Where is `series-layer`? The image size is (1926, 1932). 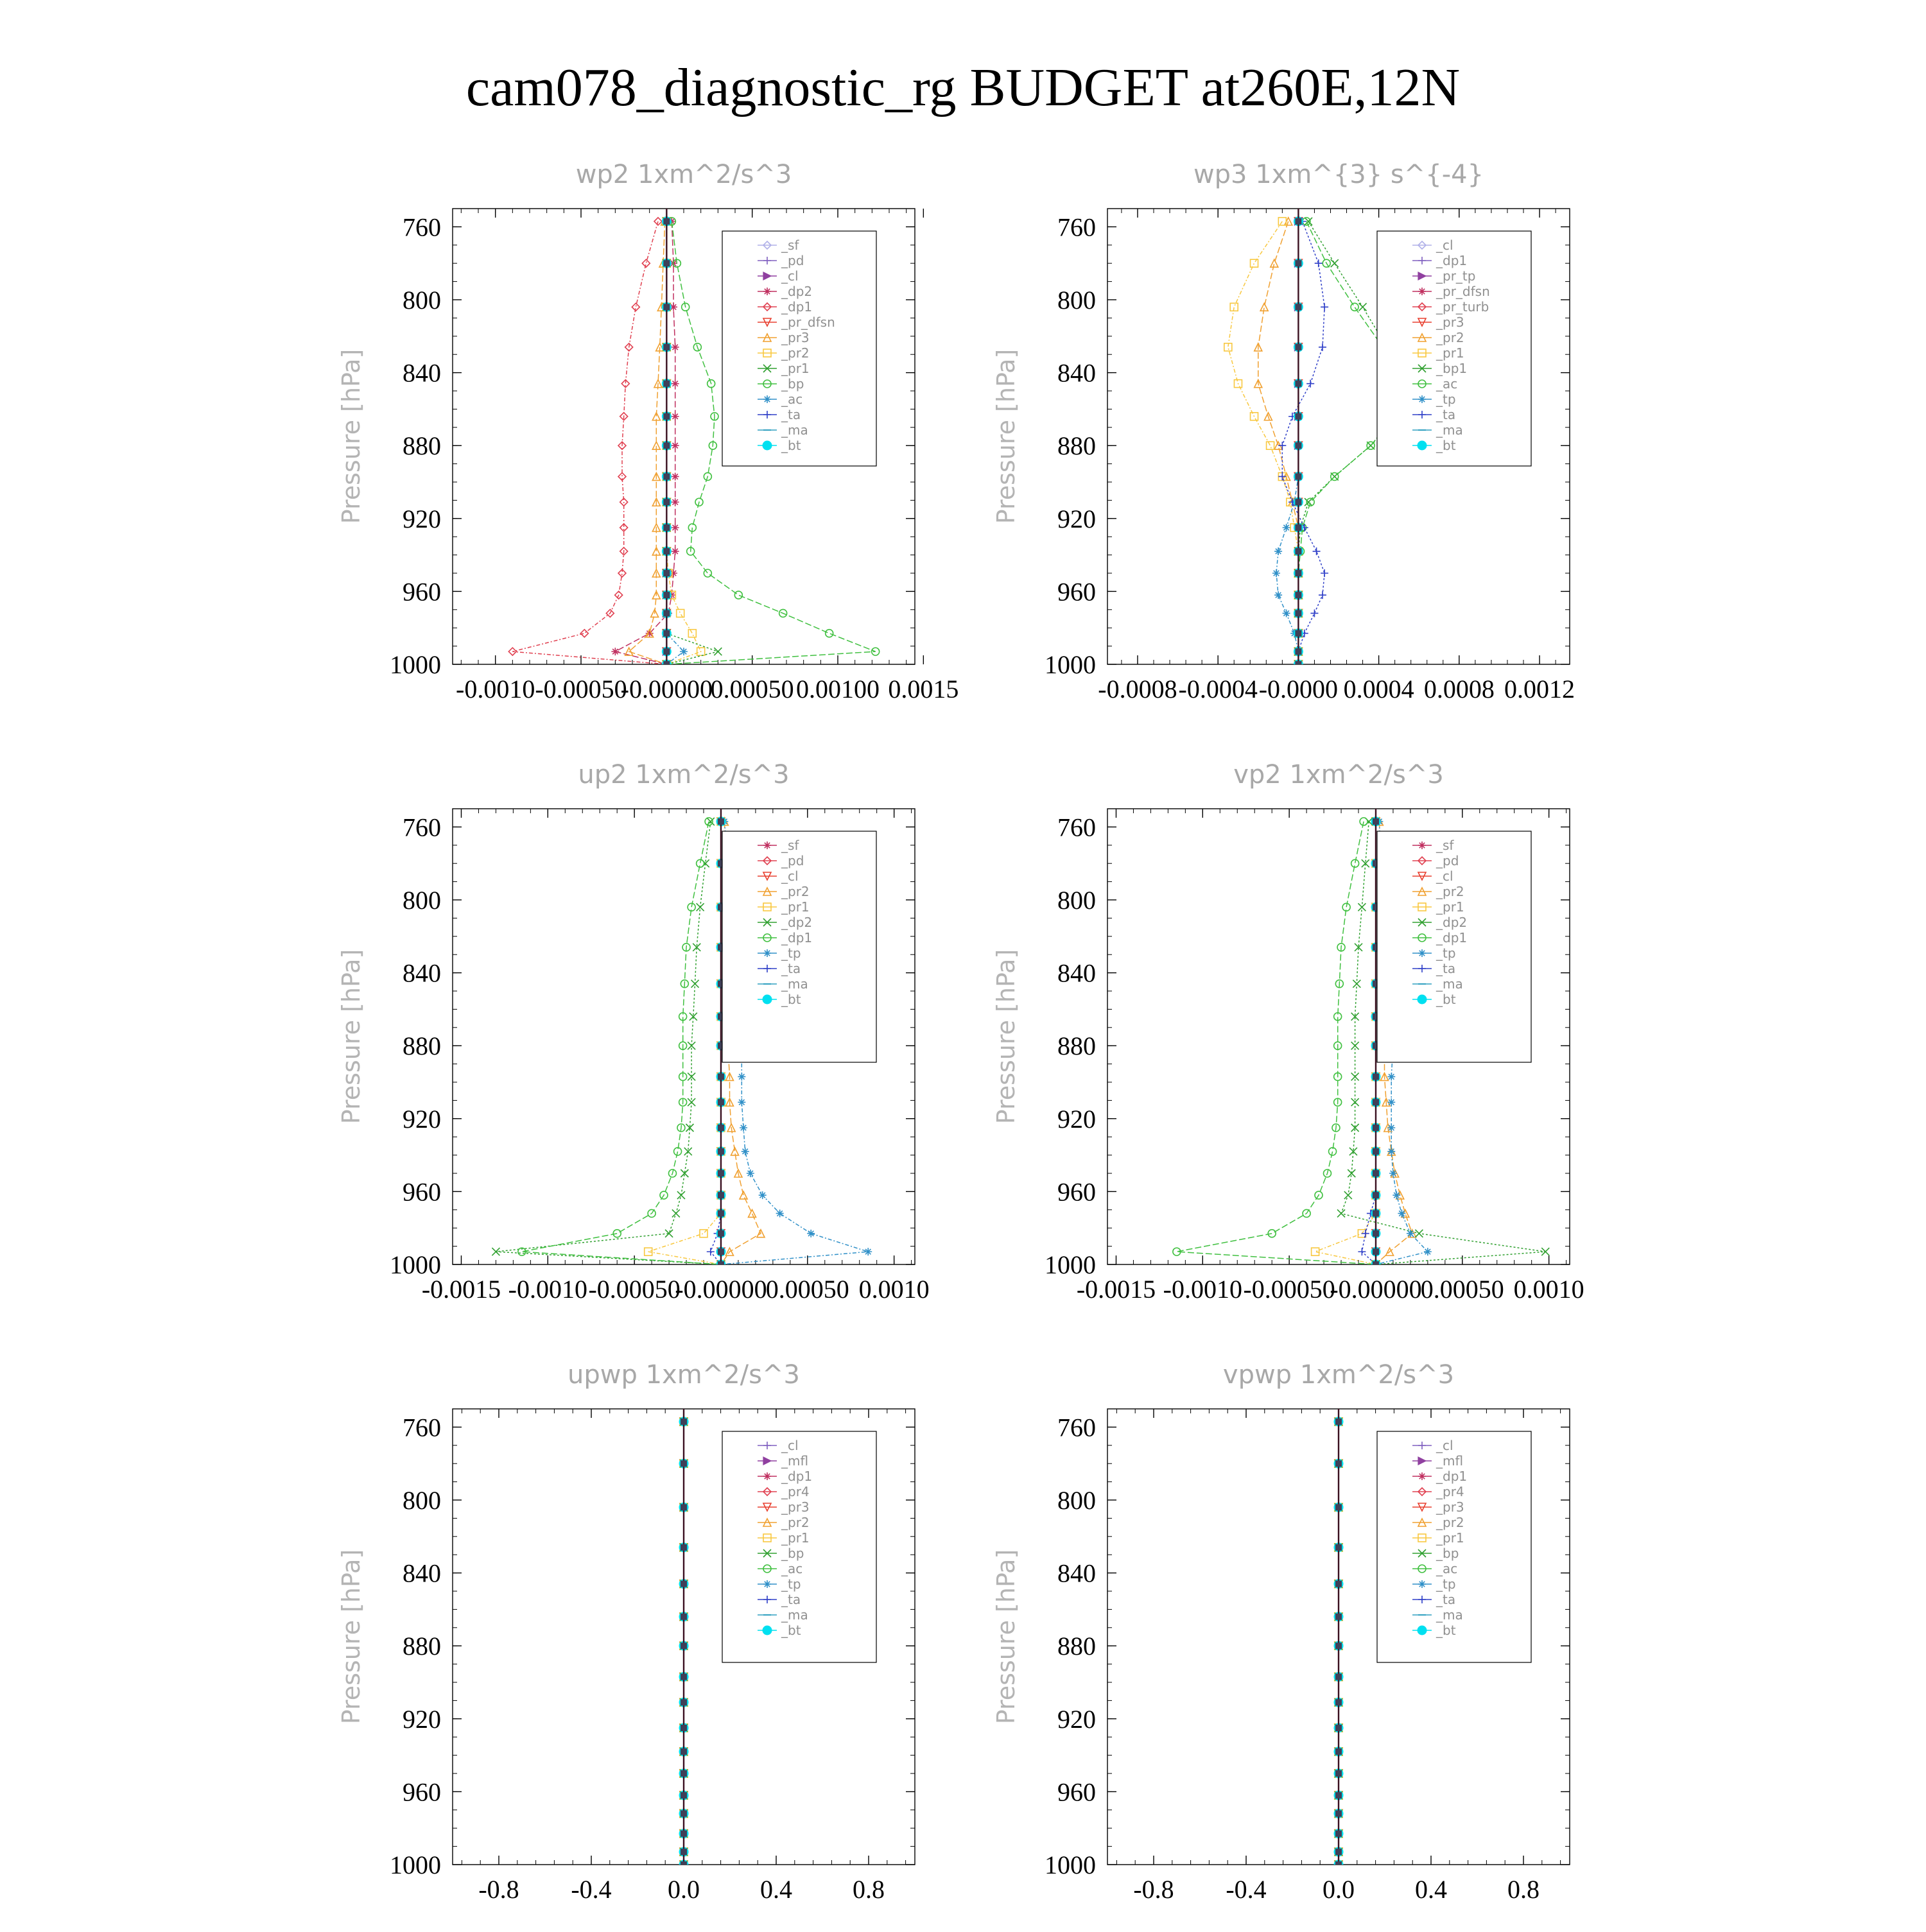 series-layer is located at coordinates (1338, 1637).